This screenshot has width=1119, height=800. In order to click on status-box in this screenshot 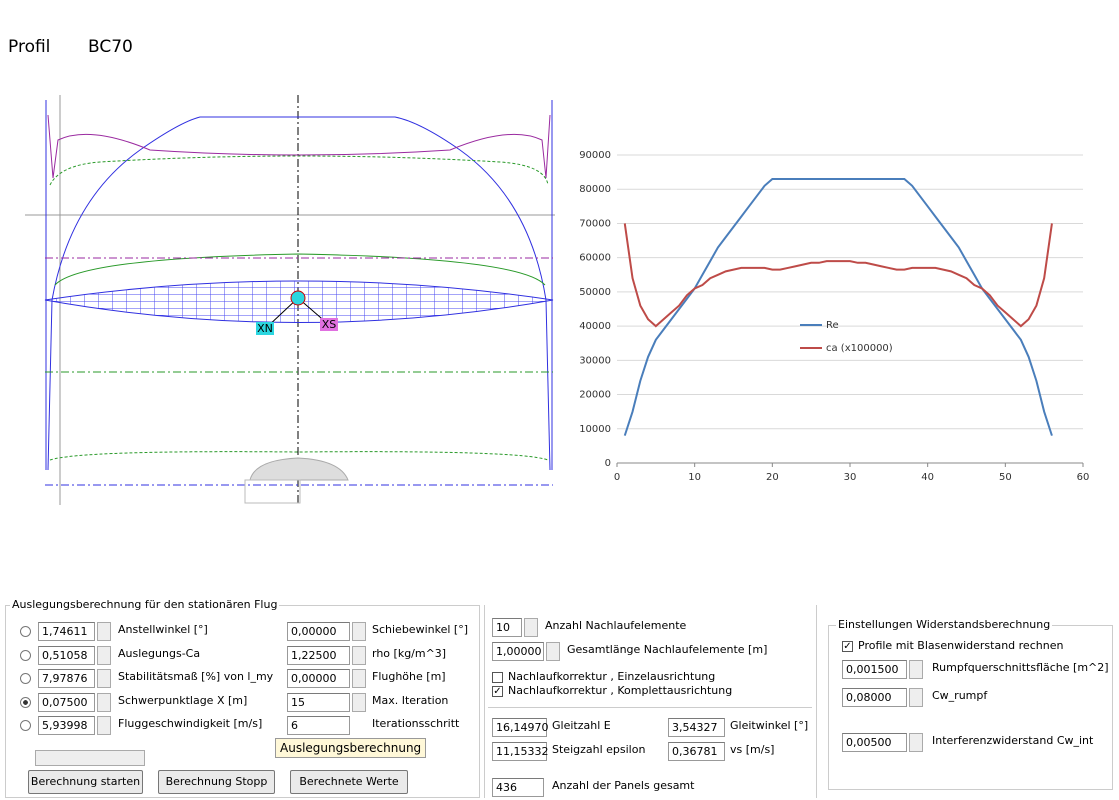, I will do `click(90, 758)`.